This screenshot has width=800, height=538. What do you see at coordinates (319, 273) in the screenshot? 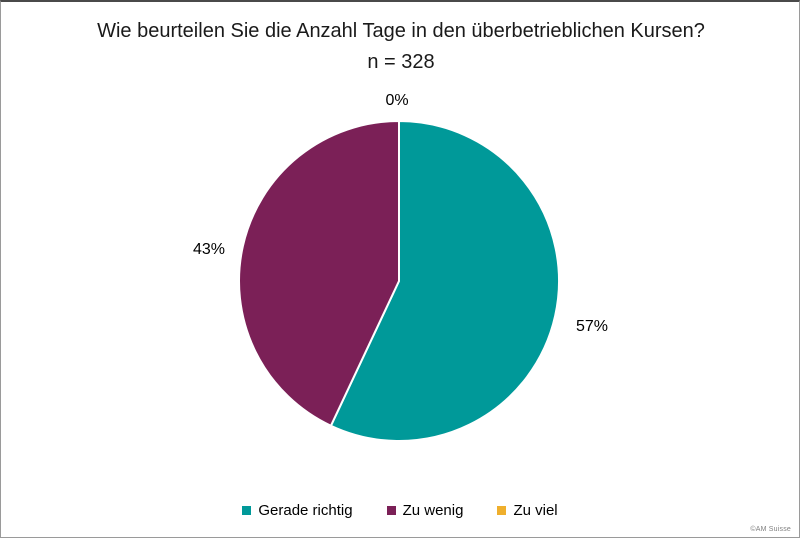
I see `pie-slice-zu-wenig` at bounding box center [319, 273].